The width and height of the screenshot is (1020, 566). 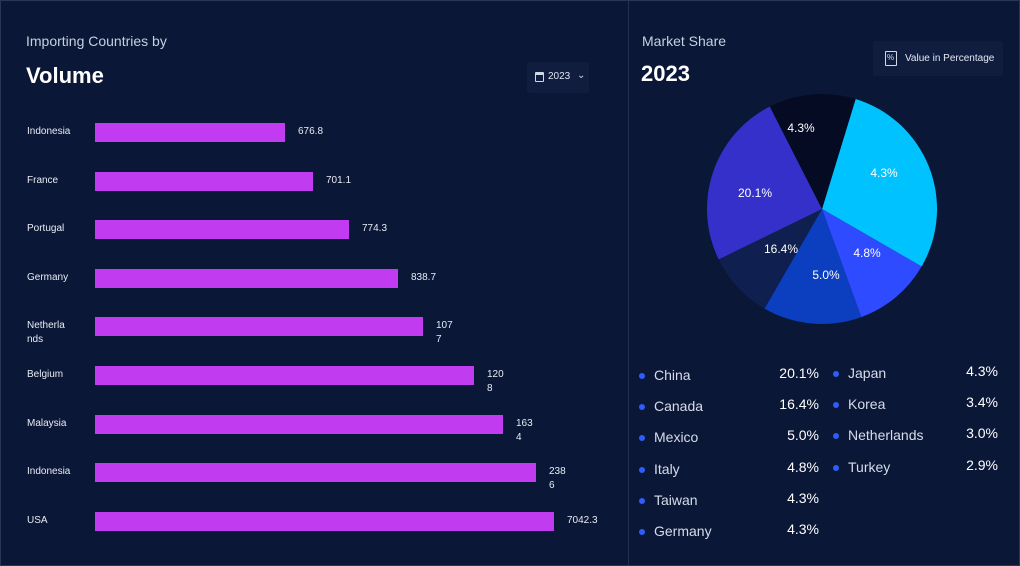 I want to click on year-dropdown-value: 2023, so click(x=559, y=76).